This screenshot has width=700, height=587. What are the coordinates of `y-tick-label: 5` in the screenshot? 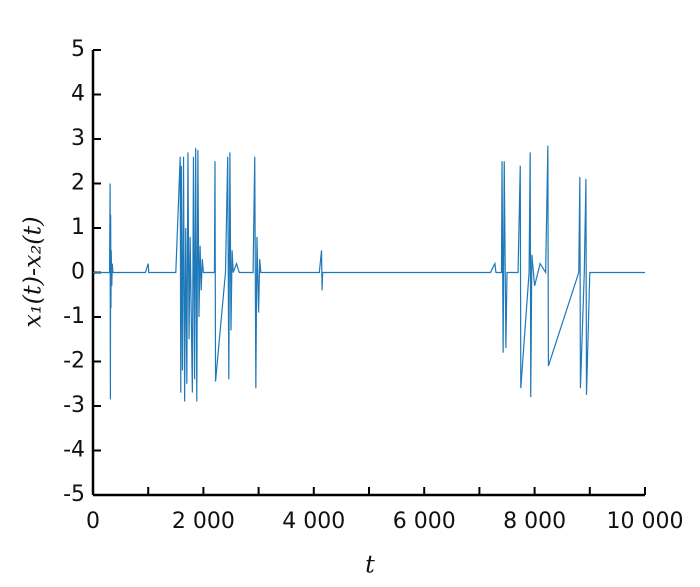 It's located at (78, 49).